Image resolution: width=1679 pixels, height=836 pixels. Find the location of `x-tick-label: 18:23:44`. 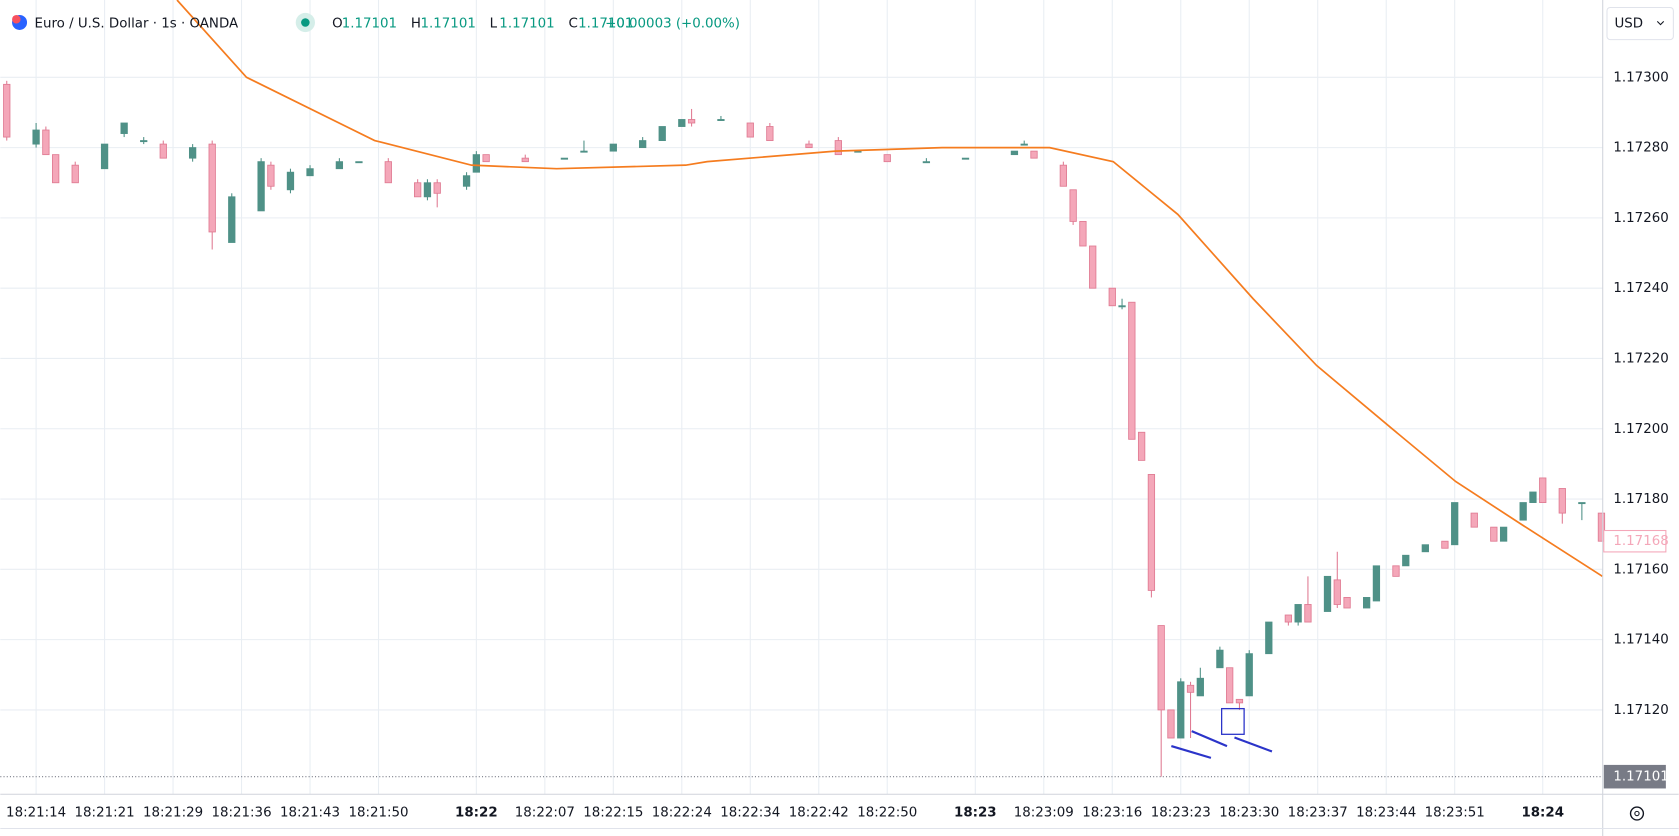

x-tick-label: 18:23:44 is located at coordinates (1386, 812).